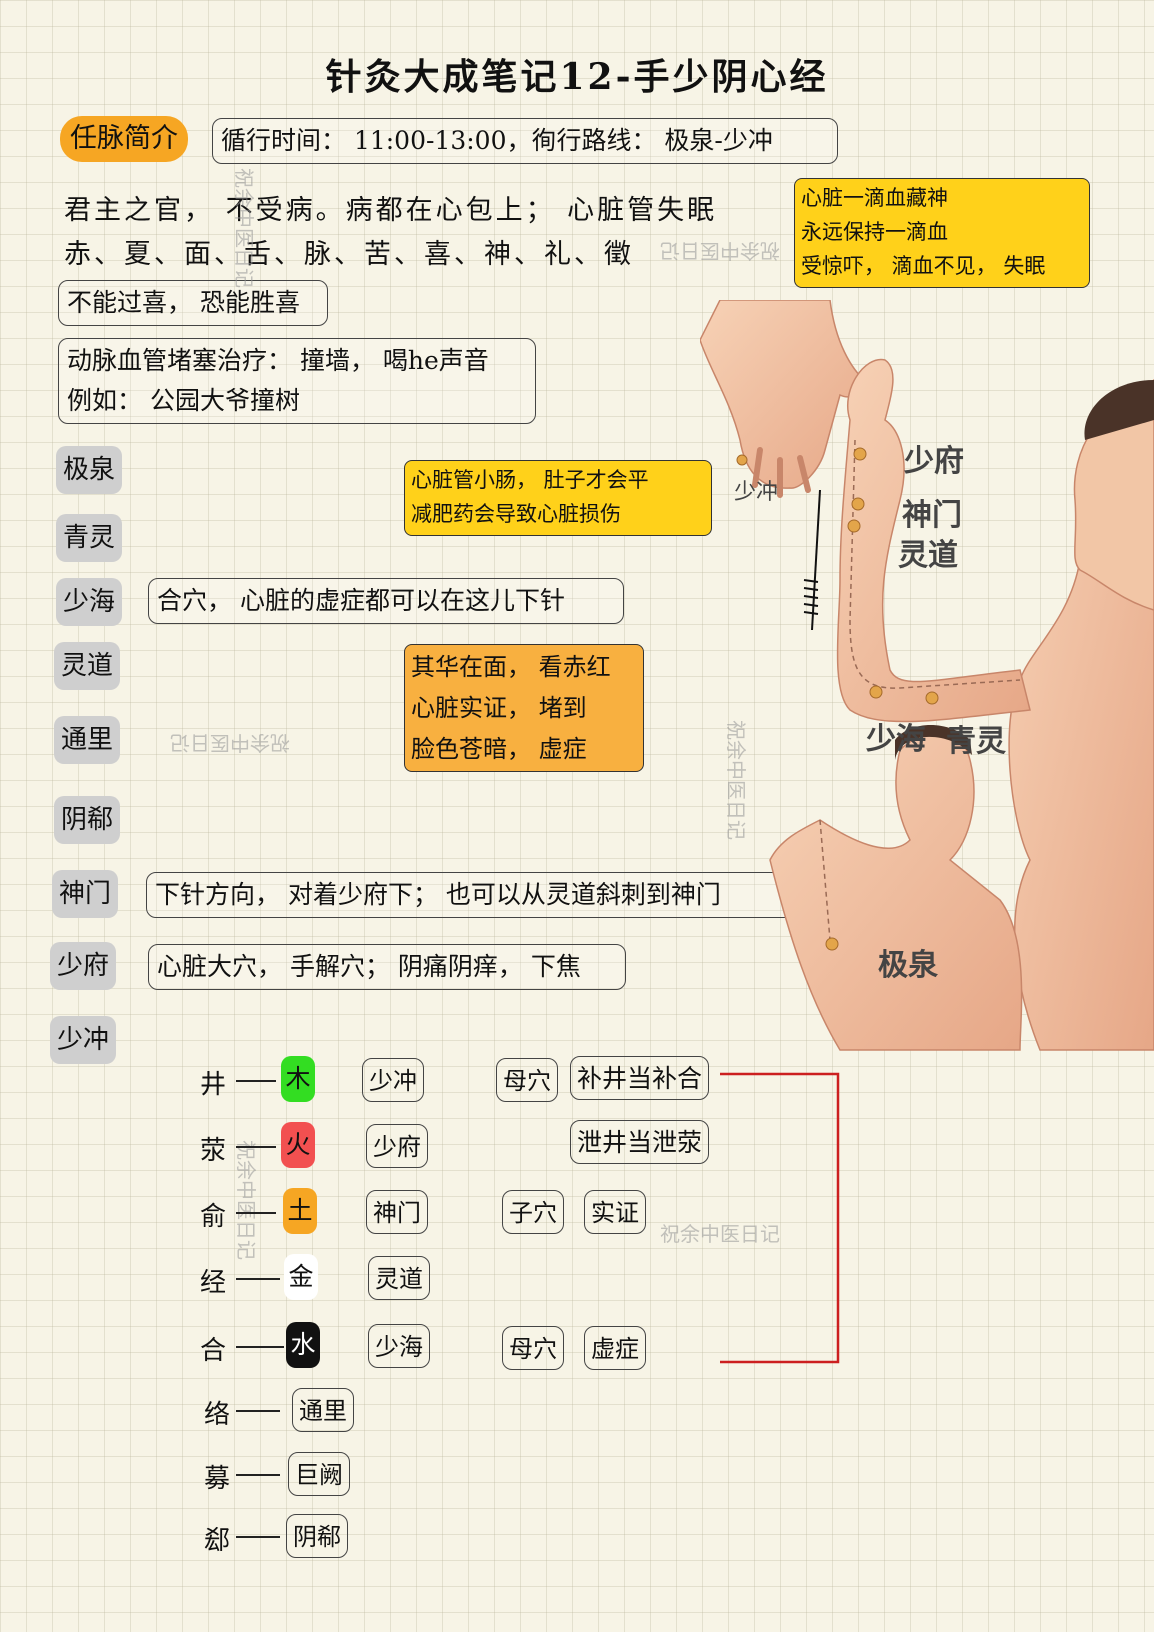 The image size is (1154, 1632). I want to click on note-face-line-1: 其华在面， 看赤红, so click(511, 667).